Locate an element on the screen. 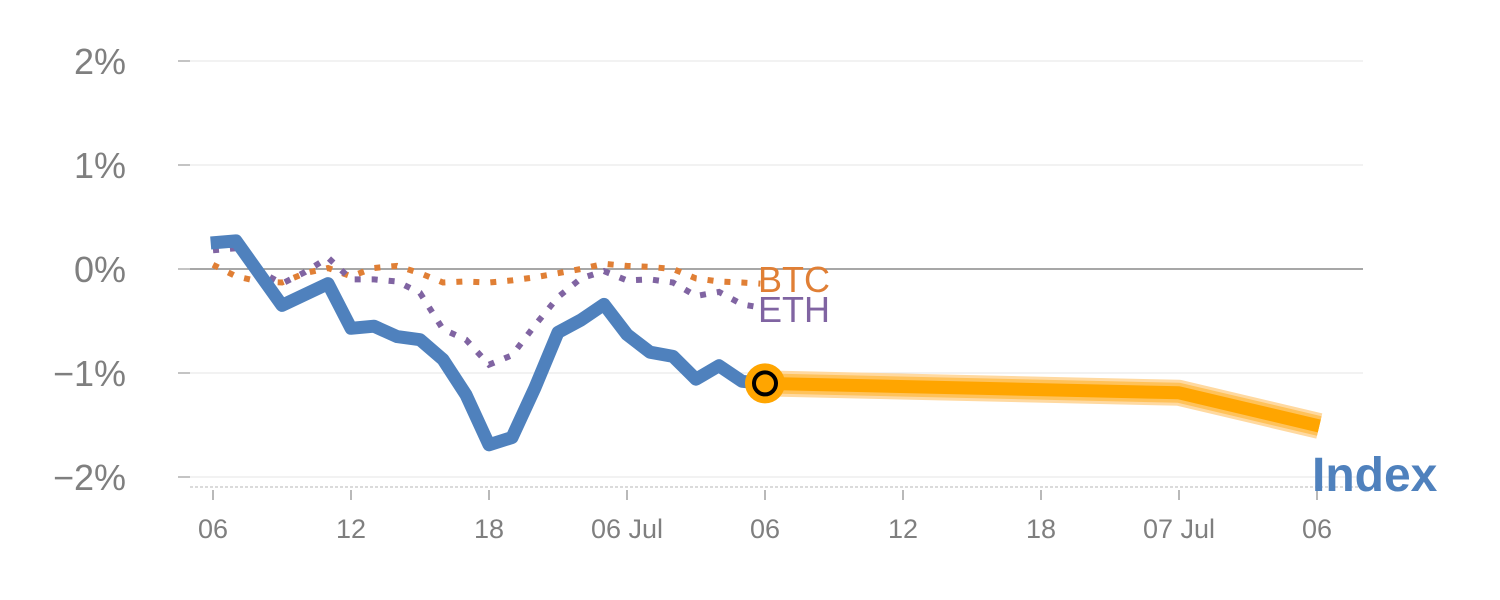 The image size is (1500, 600). x-axis: 06 12 18 06 Jul 06 12 18 07 Jul 06 is located at coordinates (765, 517).